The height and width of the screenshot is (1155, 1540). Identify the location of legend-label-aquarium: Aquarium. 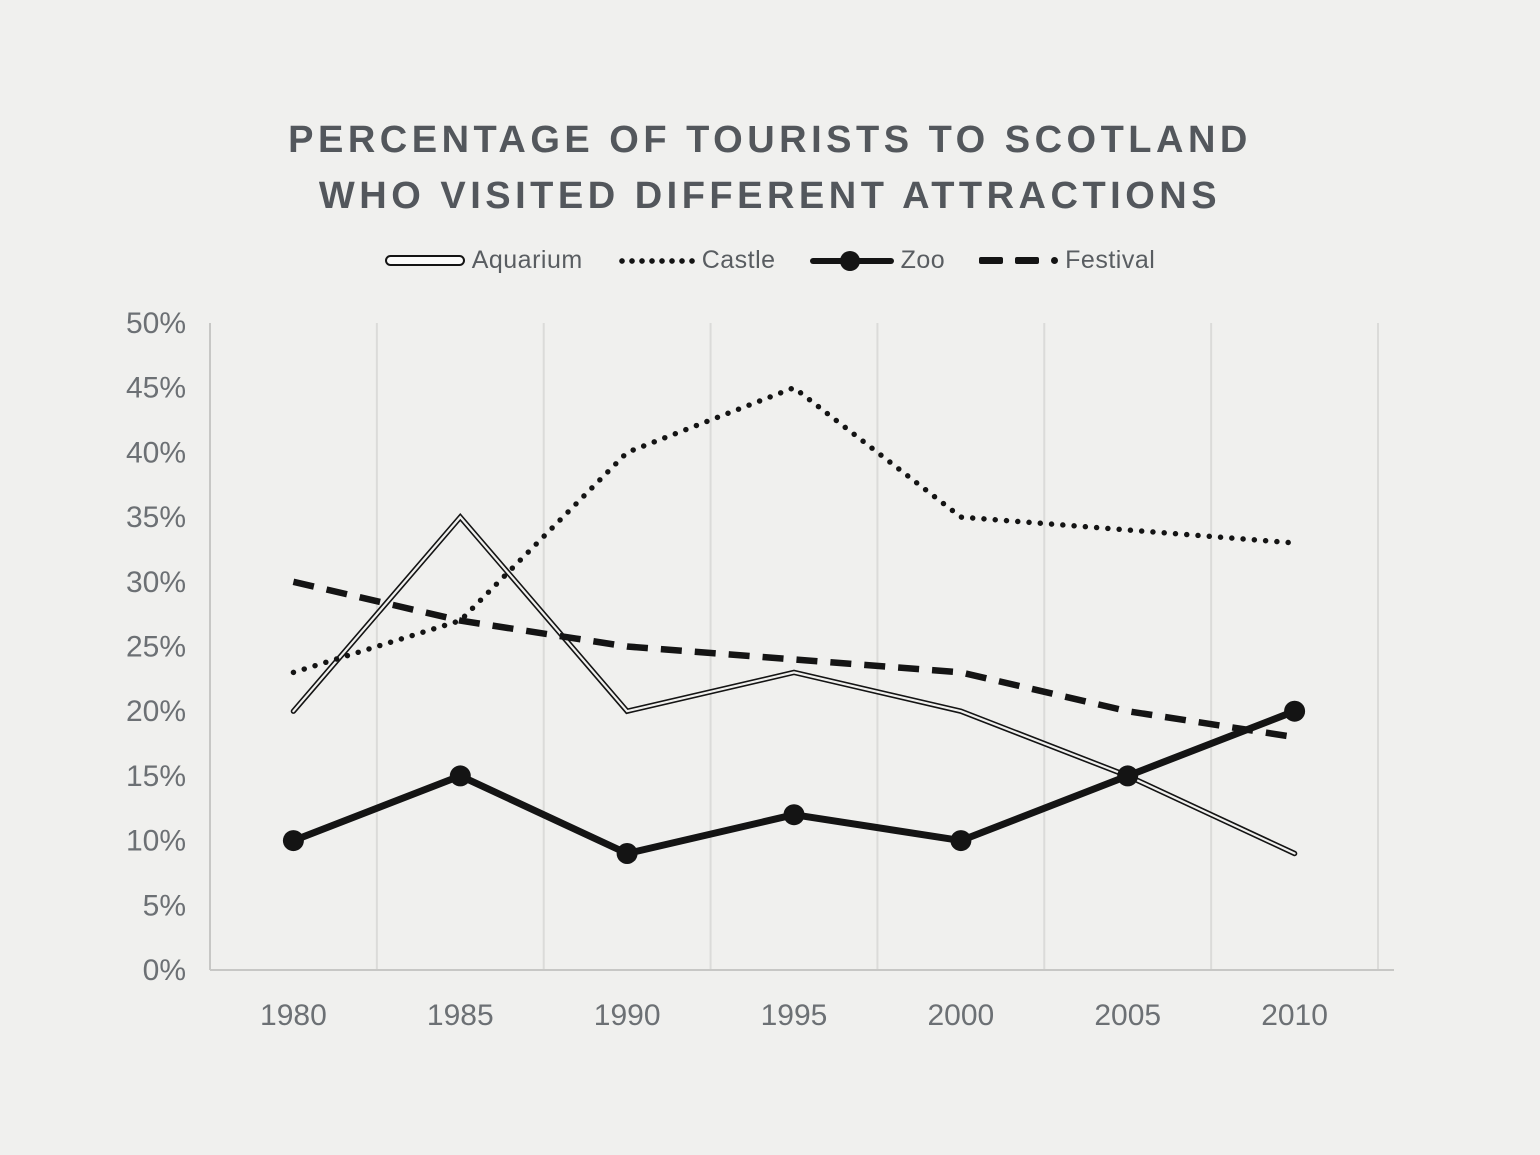
(527, 260).